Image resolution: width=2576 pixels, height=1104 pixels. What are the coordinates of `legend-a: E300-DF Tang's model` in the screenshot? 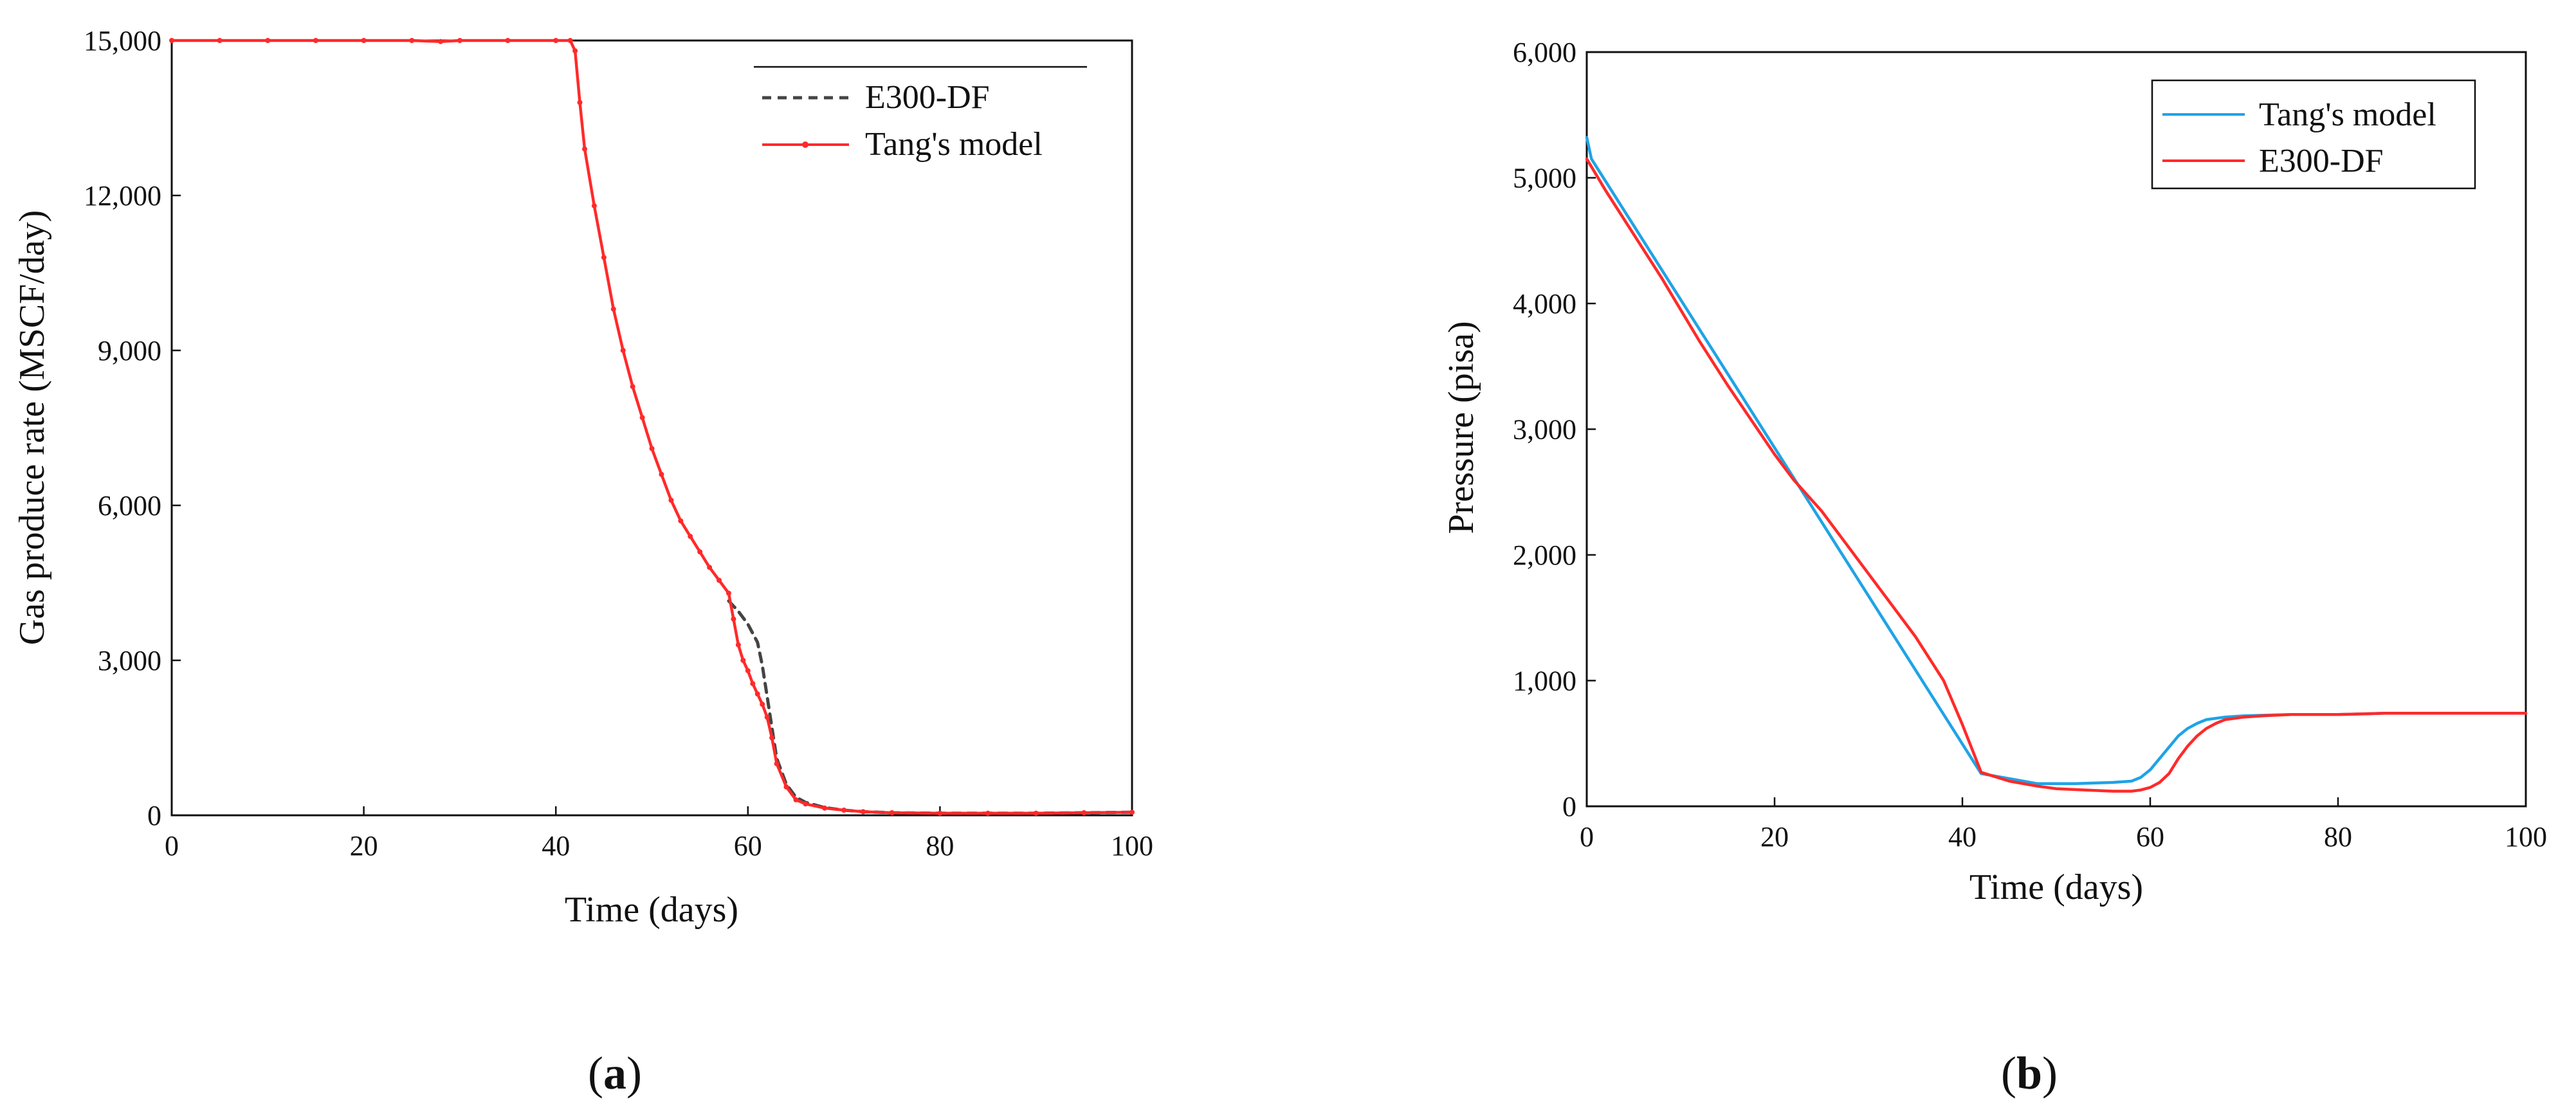 It's located at (920, 114).